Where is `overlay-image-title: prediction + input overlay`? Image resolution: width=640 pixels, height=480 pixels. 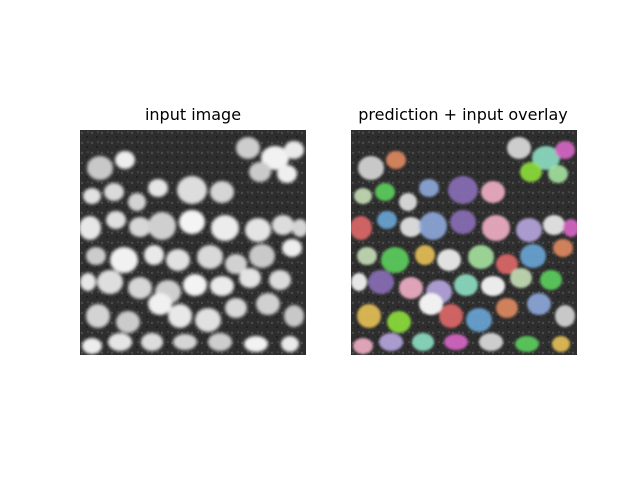 overlay-image-title: prediction + input overlay is located at coordinates (463, 114).